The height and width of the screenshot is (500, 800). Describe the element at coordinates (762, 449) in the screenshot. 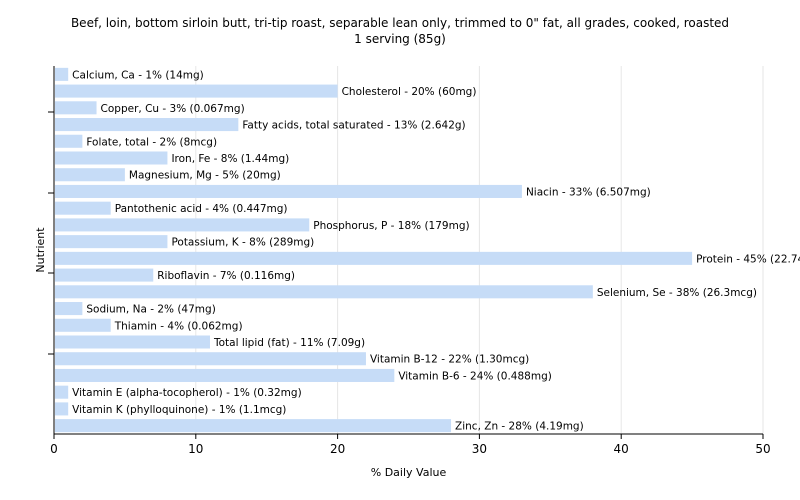

I see `x-tick-label: 50` at that location.